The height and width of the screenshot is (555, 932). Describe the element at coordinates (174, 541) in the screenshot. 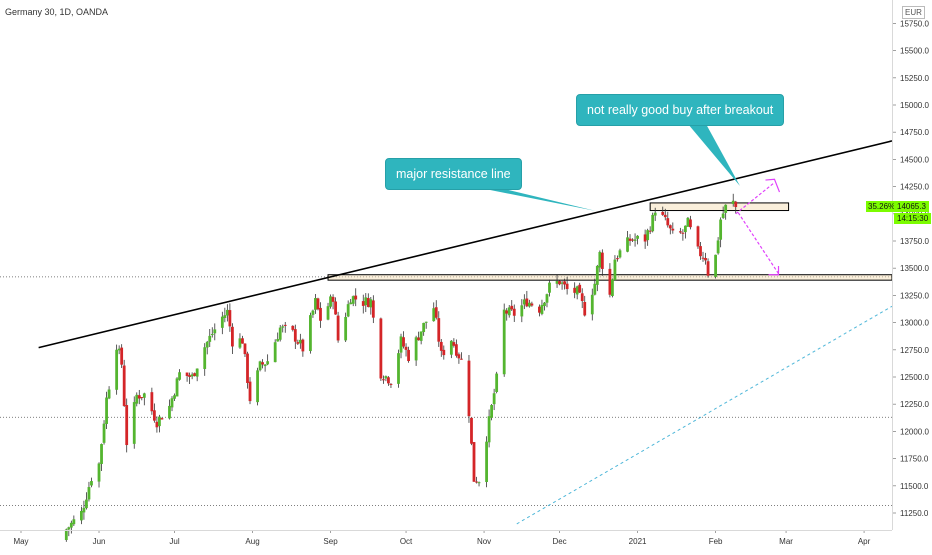

I see `x-tick-label: Jul` at that location.